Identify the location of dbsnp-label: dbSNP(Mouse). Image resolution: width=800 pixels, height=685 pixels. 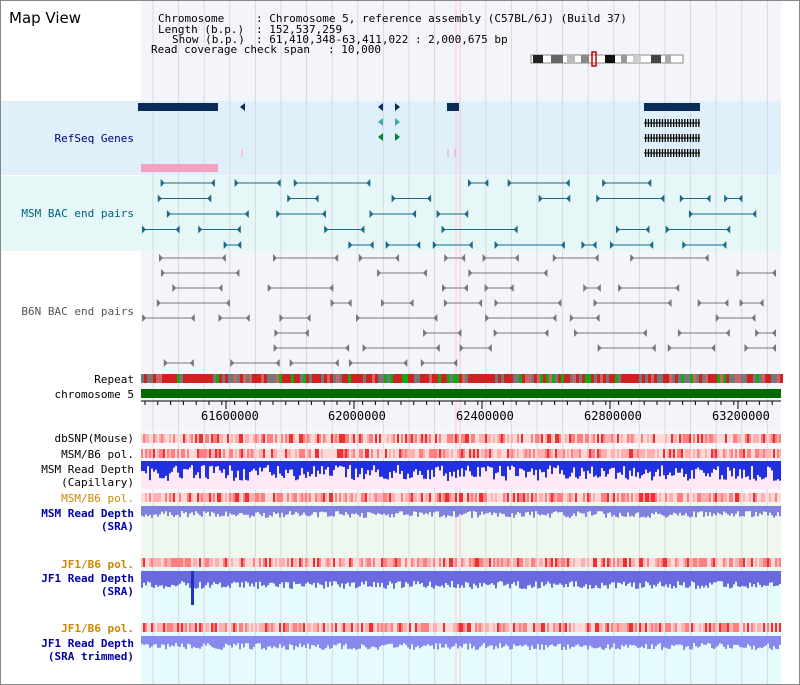
(94, 438).